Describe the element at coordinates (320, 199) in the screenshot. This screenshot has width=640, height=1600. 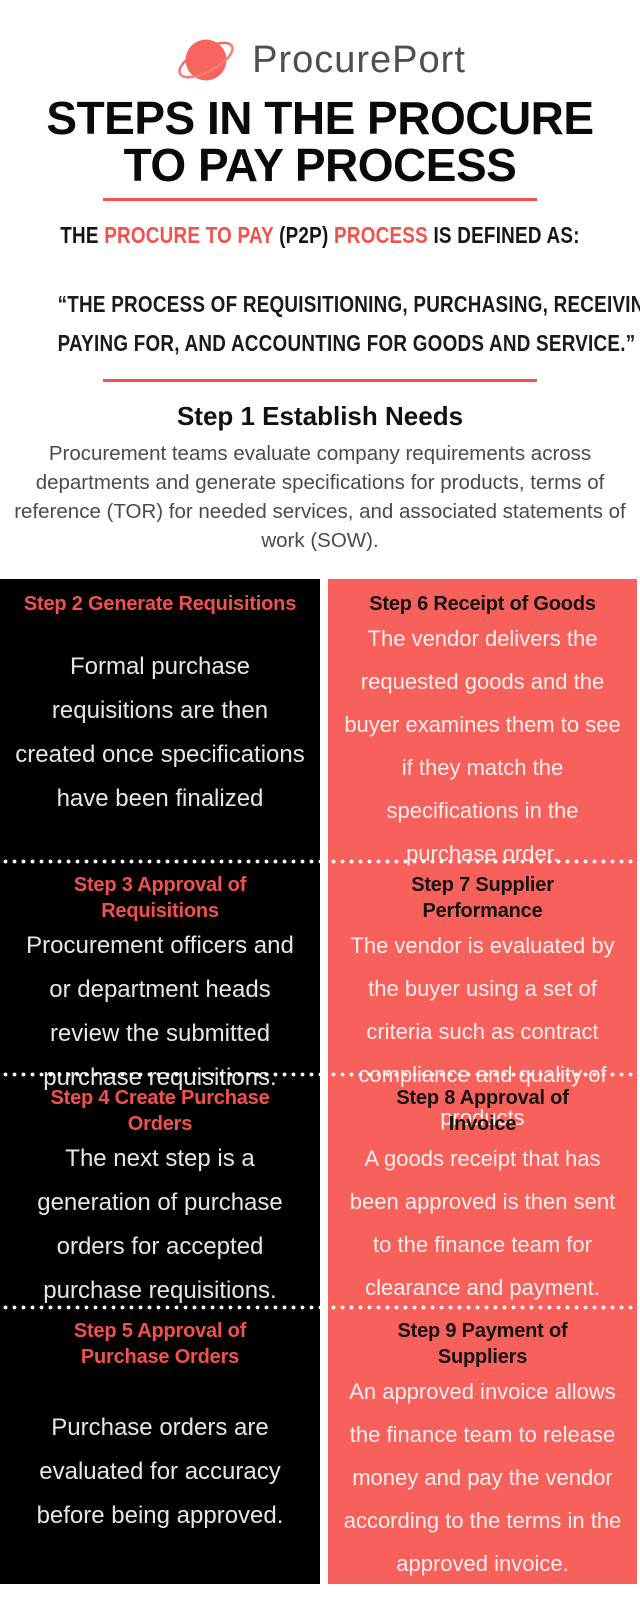
I see `title-underline` at that location.